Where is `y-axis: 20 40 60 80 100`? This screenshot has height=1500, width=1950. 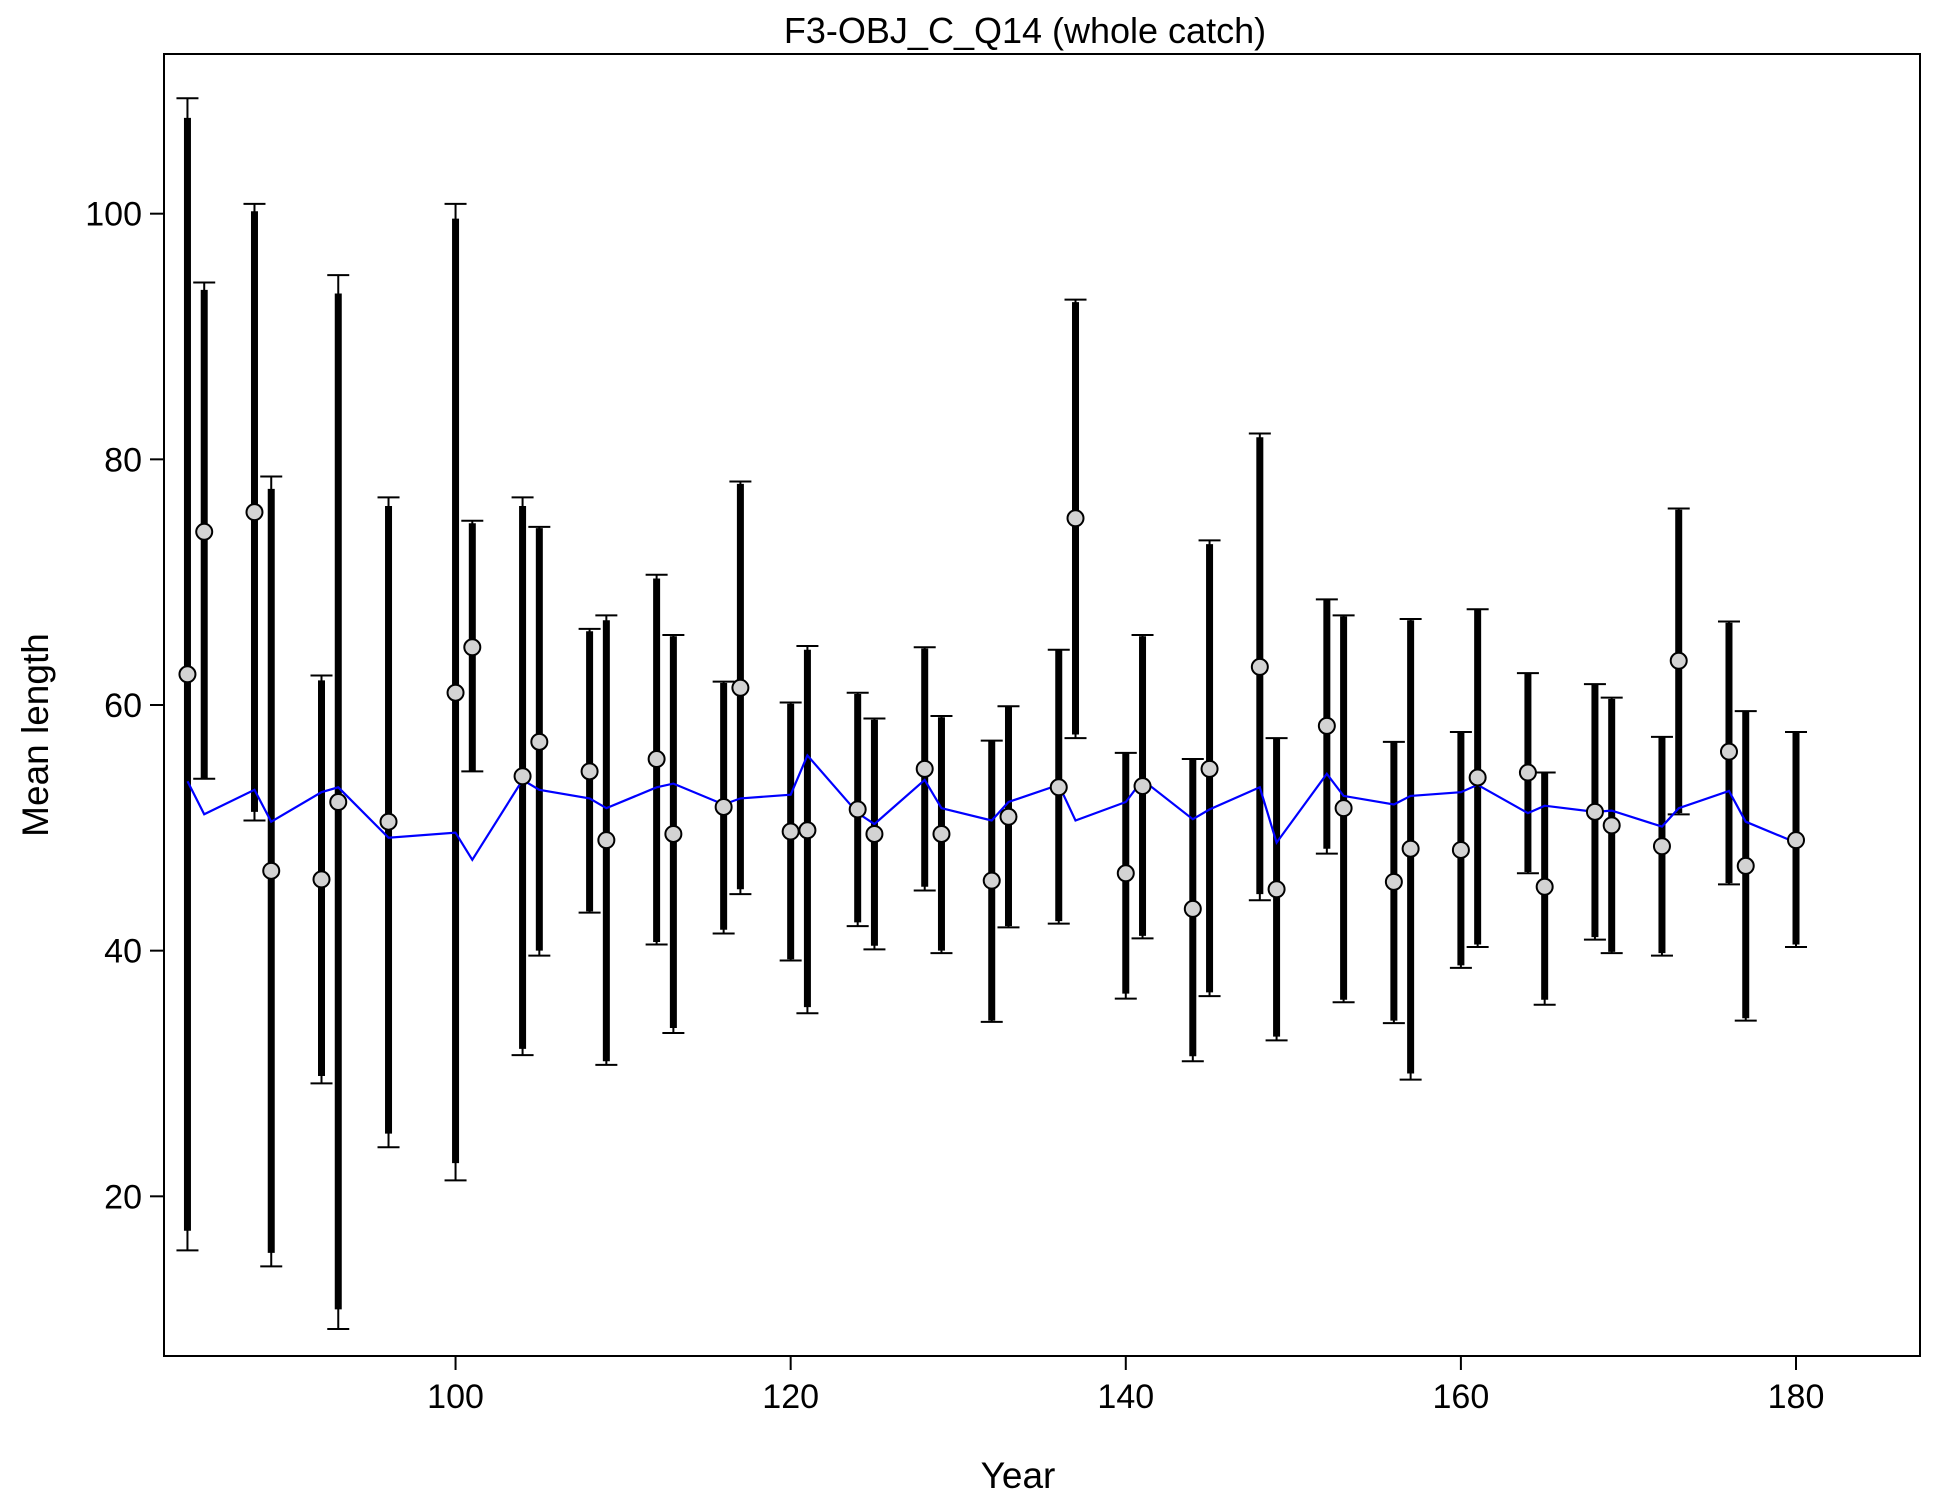 y-axis: 20 40 60 80 100 is located at coordinates (124, 706).